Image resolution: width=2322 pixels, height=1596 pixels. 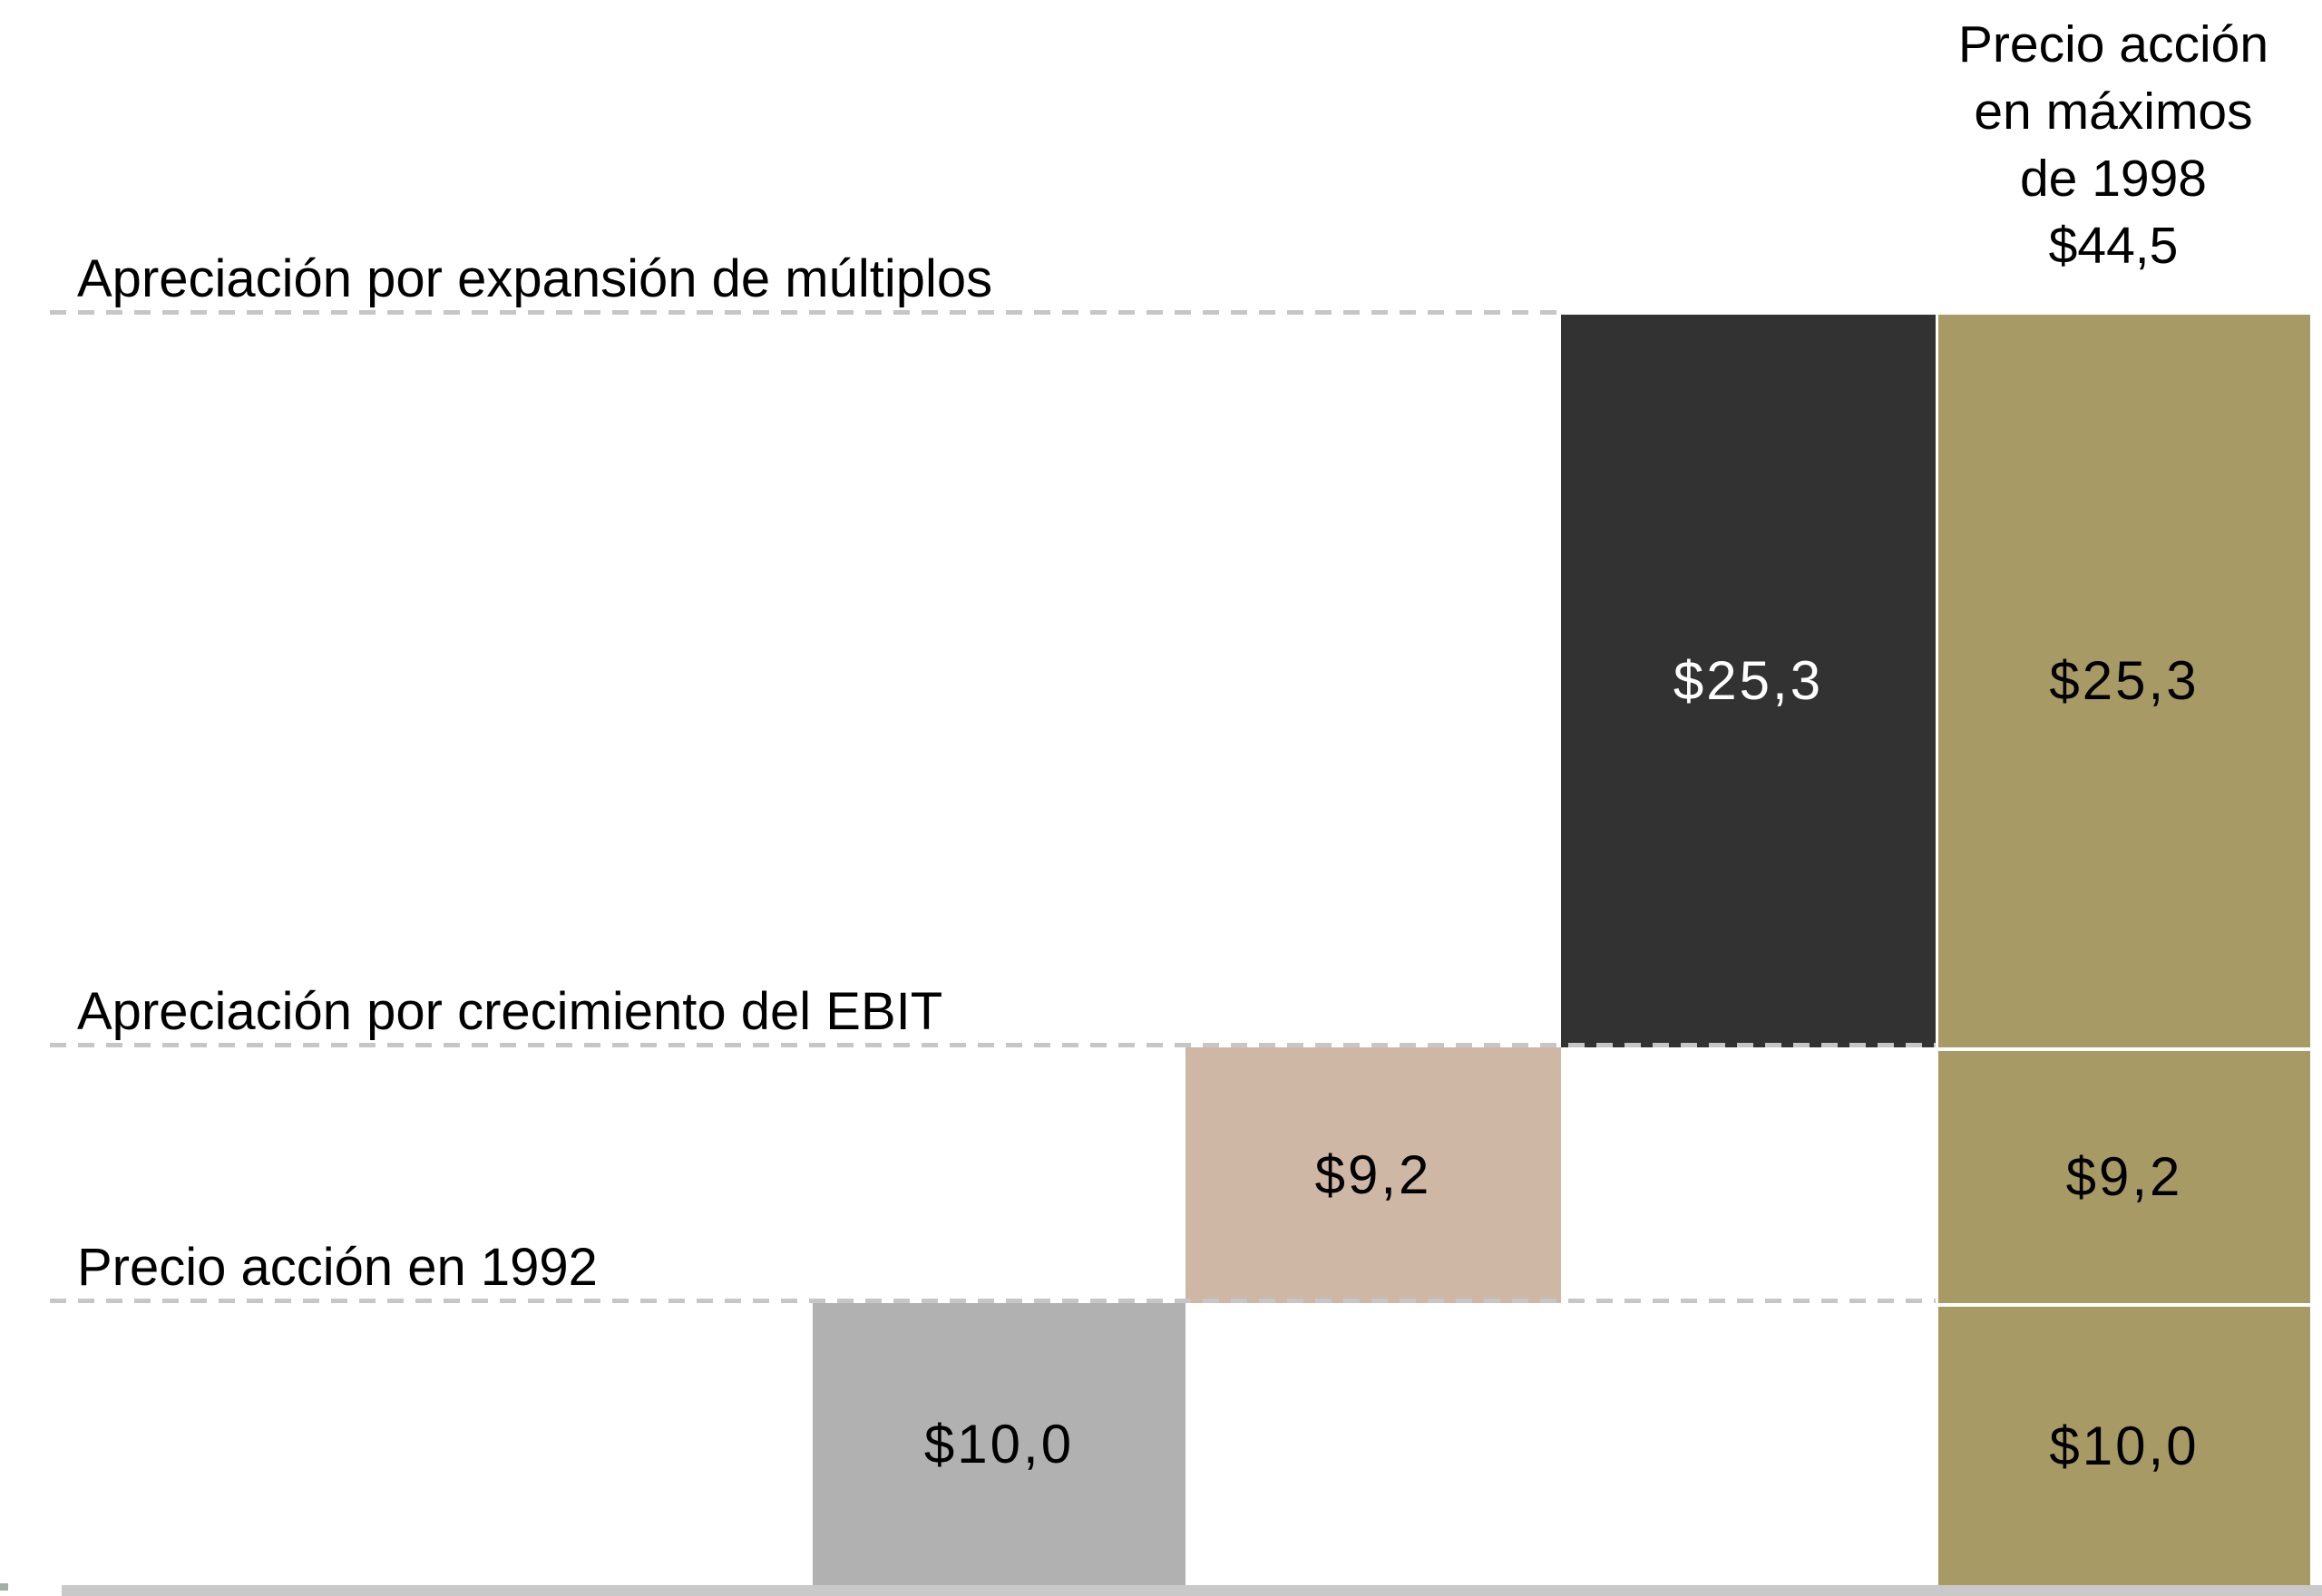 I want to click on total-header-line-1: Precio acción, so click(x=2113, y=44).